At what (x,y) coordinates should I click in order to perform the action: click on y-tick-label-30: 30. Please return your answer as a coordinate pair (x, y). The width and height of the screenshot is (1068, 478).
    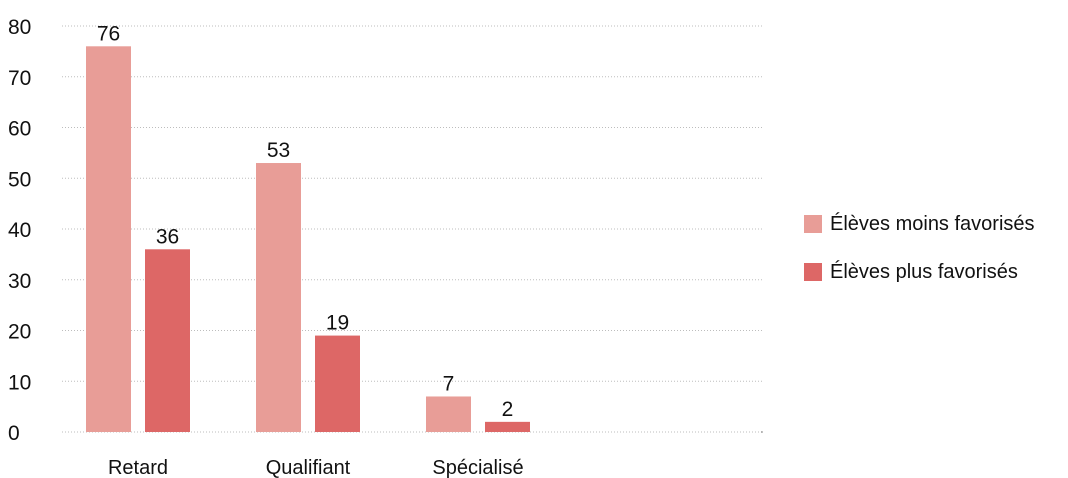
    Looking at the image, I should click on (19, 281).